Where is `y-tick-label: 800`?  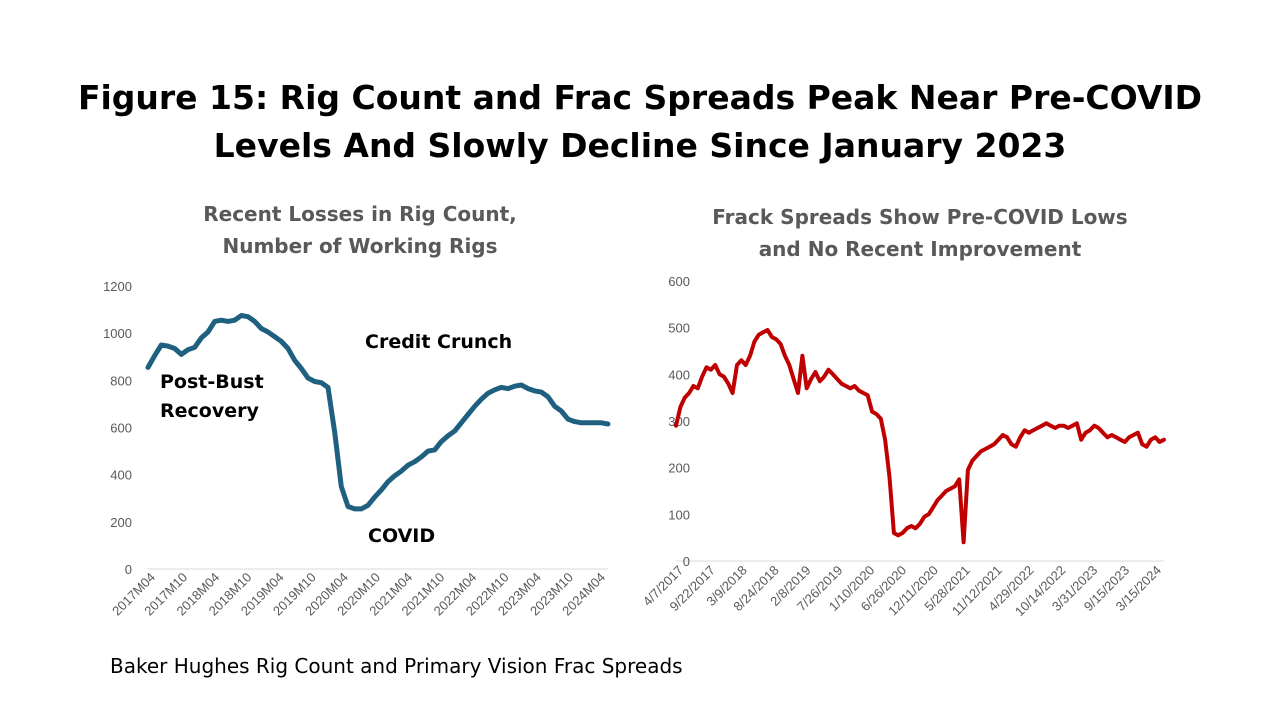 y-tick-label: 800 is located at coordinates (121, 380).